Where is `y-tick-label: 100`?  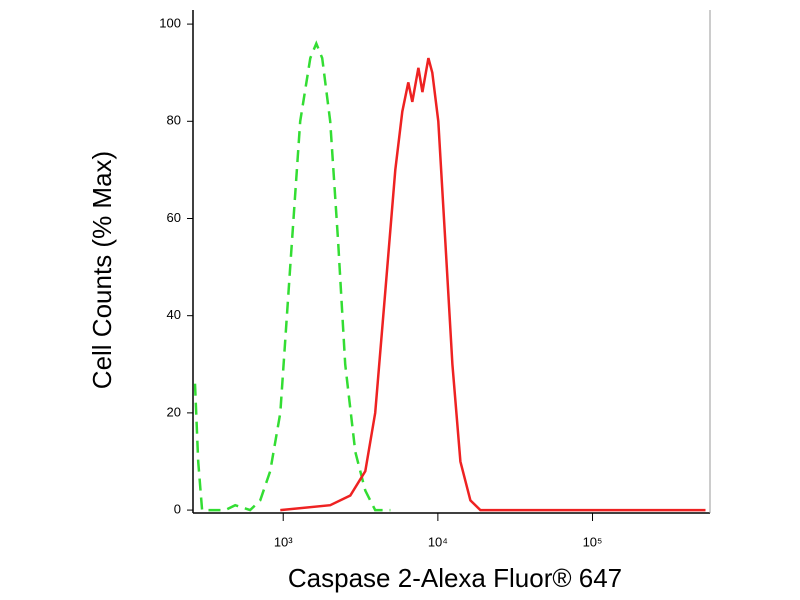 y-tick-label: 100 is located at coordinates (170, 23).